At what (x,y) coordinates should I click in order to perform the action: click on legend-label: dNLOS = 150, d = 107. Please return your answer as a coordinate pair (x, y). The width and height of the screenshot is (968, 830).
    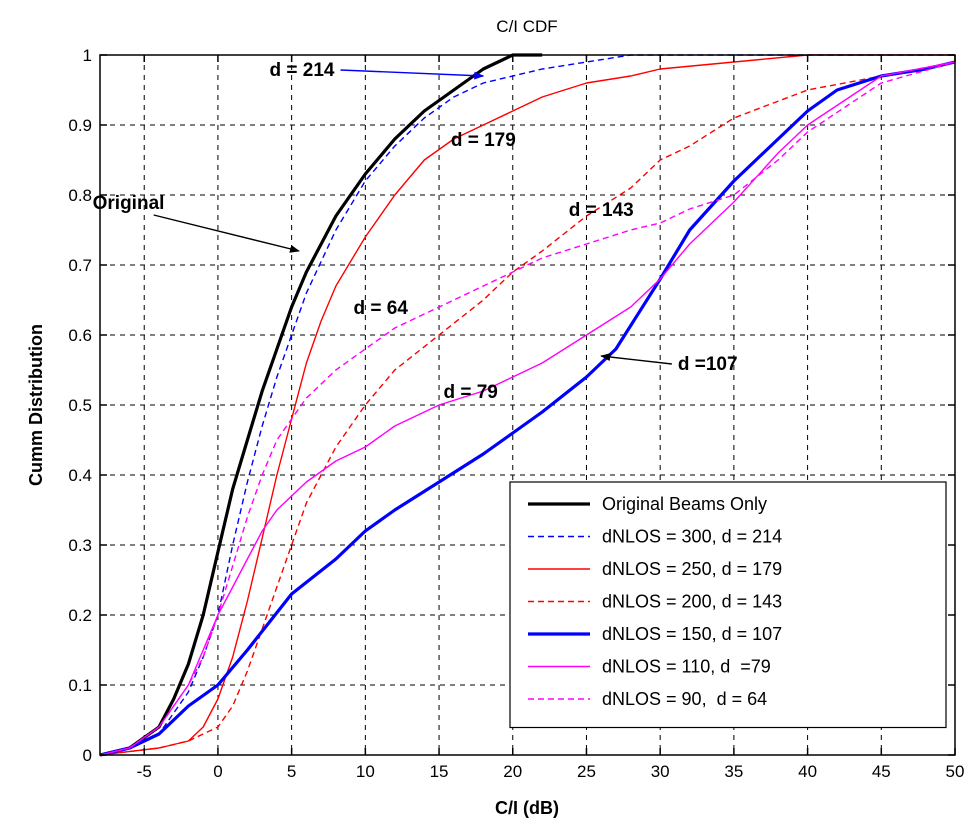
    Looking at the image, I should click on (692, 634).